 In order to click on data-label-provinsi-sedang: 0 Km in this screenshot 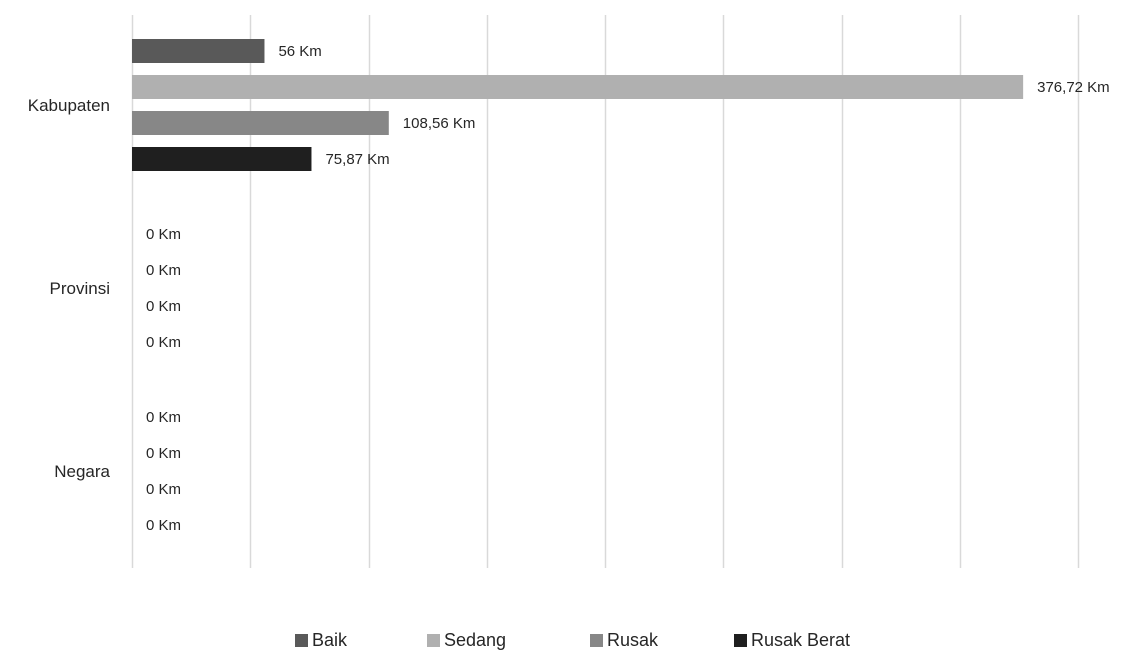, I will do `click(163, 270)`.